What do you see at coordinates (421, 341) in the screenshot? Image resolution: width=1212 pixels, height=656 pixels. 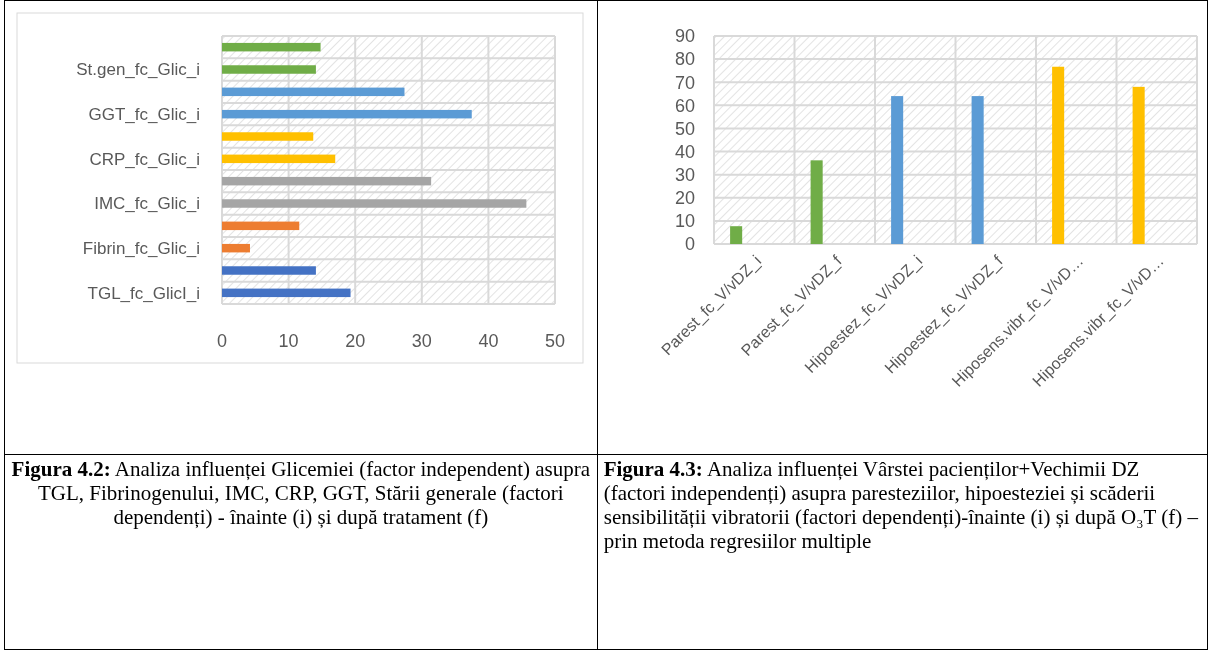 I see `x-tick-label: 30` at bounding box center [421, 341].